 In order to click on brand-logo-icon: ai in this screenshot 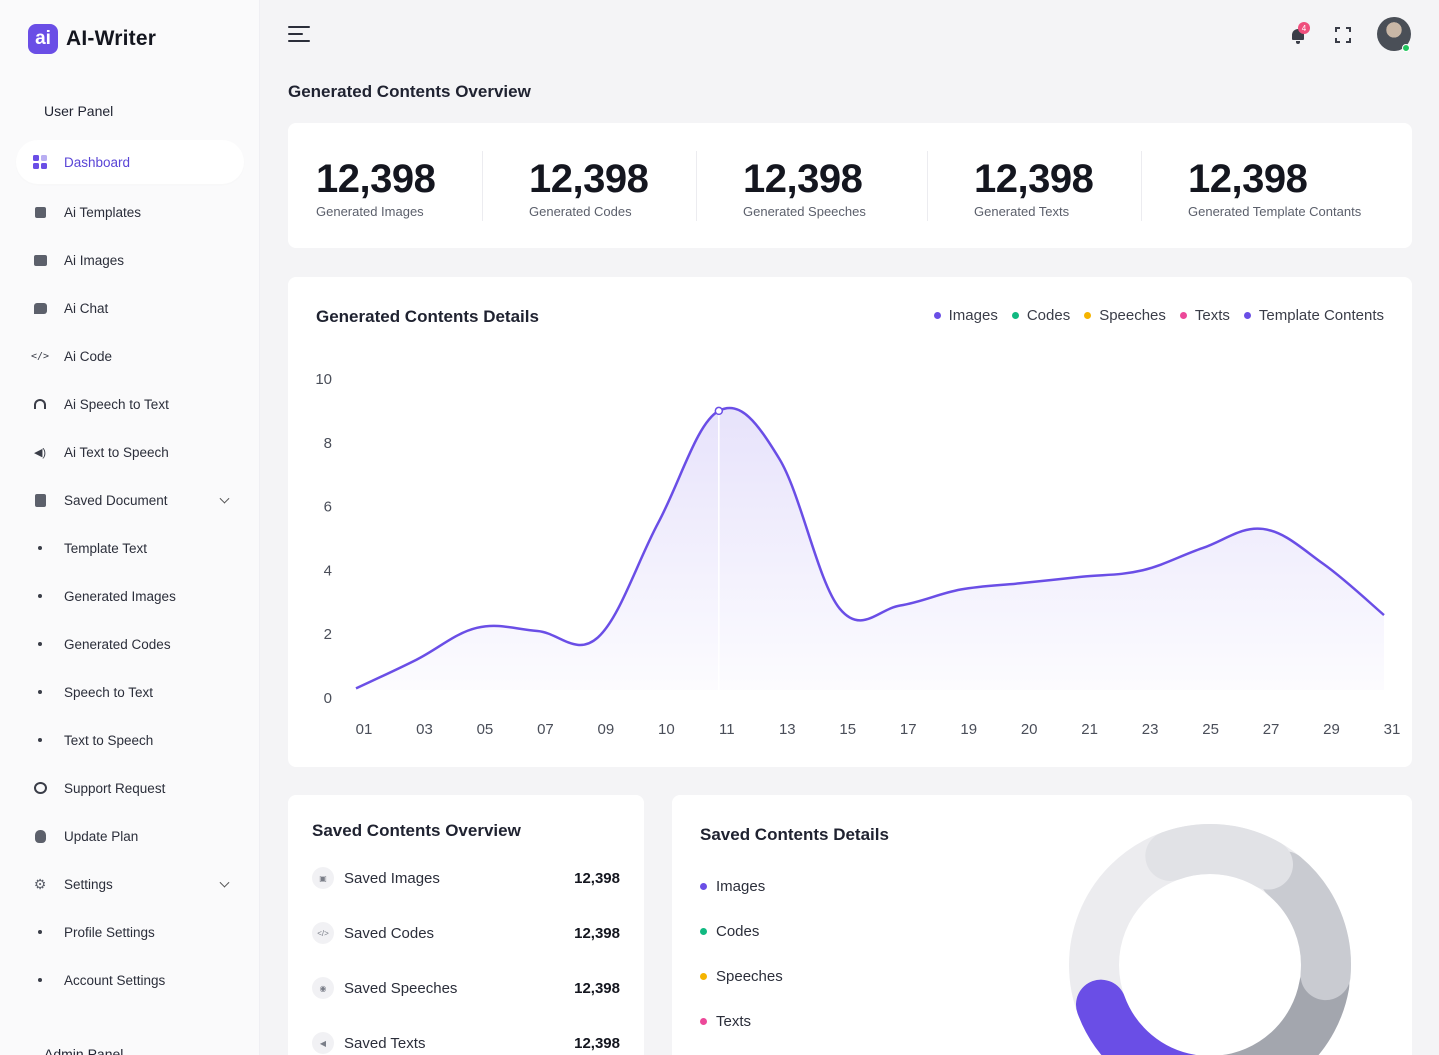, I will do `click(43, 39)`.